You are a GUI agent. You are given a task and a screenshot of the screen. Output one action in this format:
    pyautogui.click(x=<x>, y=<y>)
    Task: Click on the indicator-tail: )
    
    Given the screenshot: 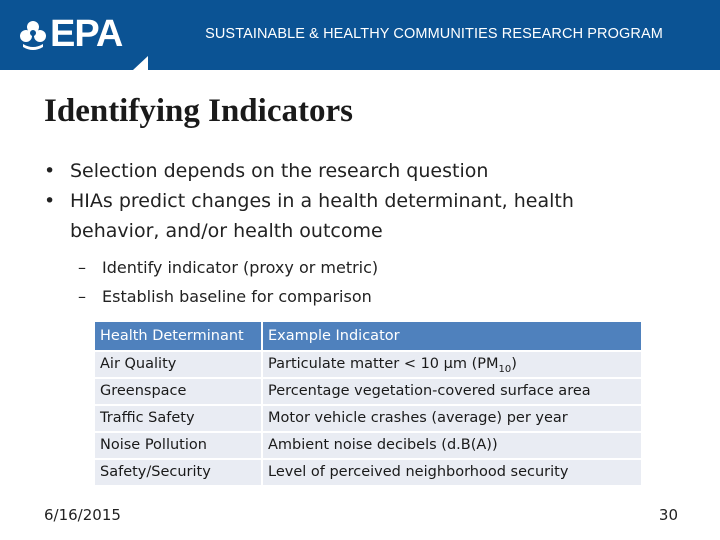 What is the action you would take?
    pyautogui.click(x=514, y=364)
    